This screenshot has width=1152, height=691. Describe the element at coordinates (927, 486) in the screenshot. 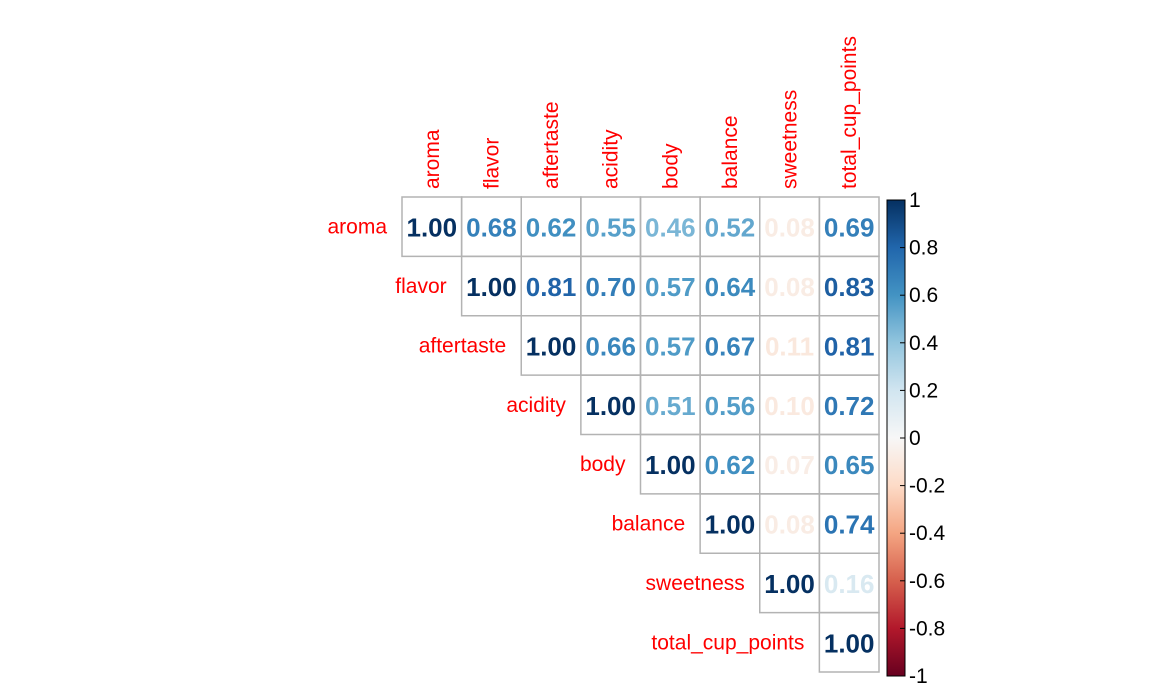

I see `colorbar-tick-label: -0.2` at that location.